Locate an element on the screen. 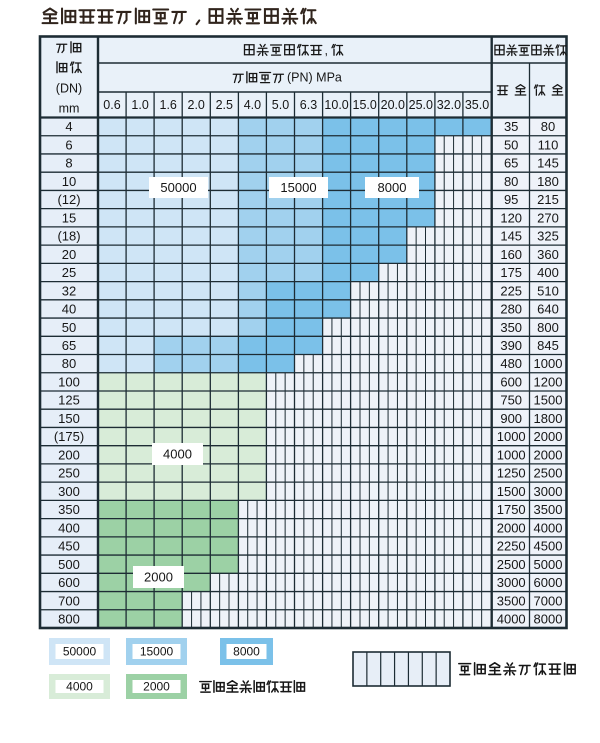 The image size is (600, 743). svg-text: 25 is located at coordinates (69, 272).